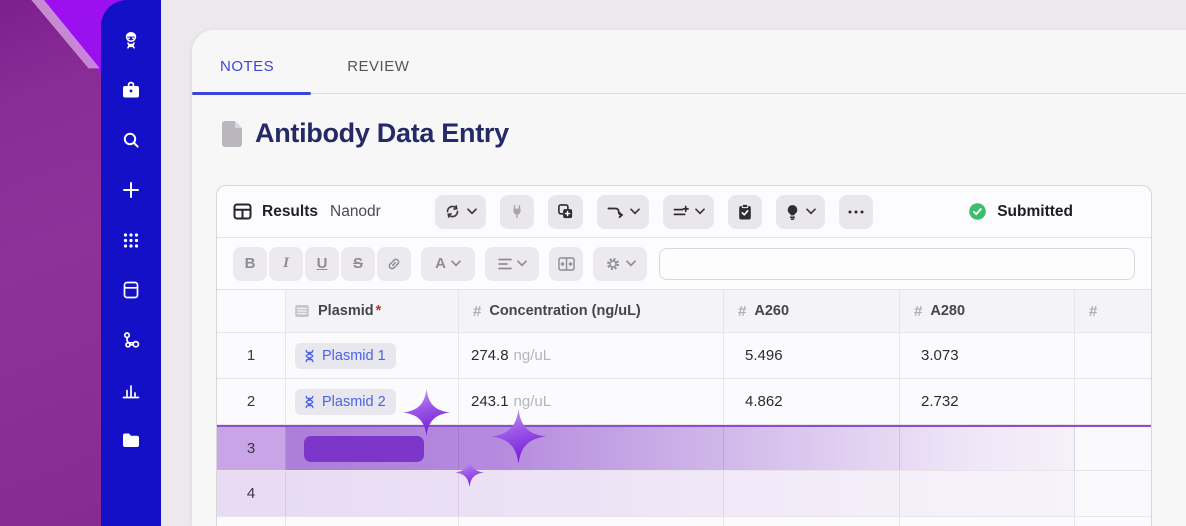 Image resolution: width=1186 pixels, height=526 pixels. What do you see at coordinates (987, 355) in the screenshot?
I see `a280-cell: 3.073` at bounding box center [987, 355].